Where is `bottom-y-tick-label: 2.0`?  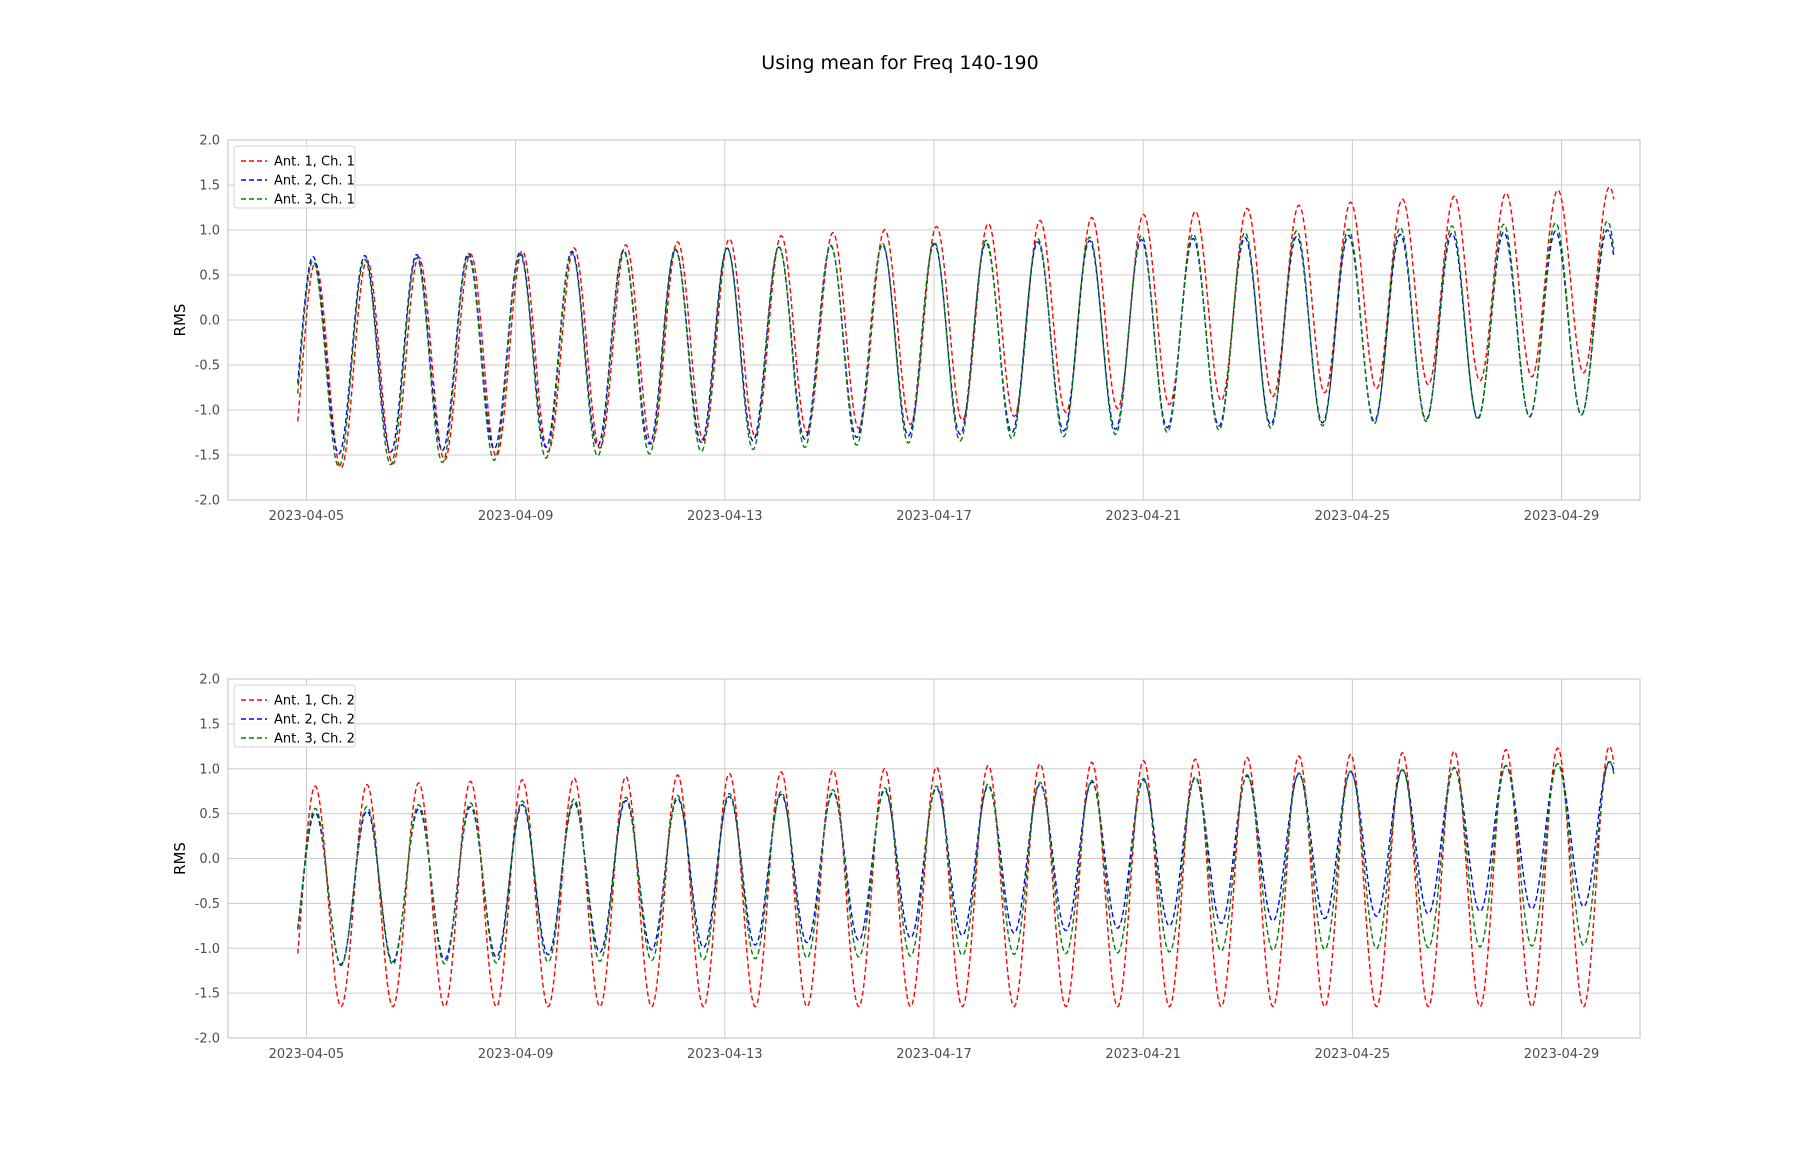 bottom-y-tick-label: 2.0 is located at coordinates (209, 680).